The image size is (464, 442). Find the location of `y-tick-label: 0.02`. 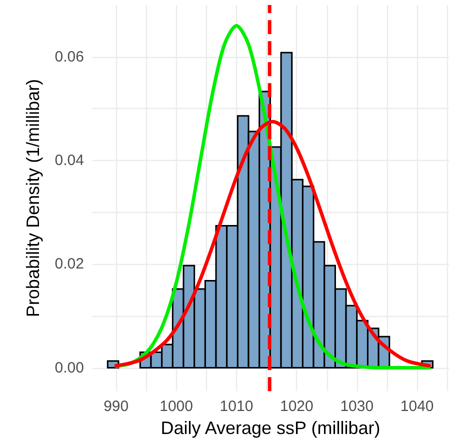

y-tick-label: 0.02 is located at coordinates (69, 264).